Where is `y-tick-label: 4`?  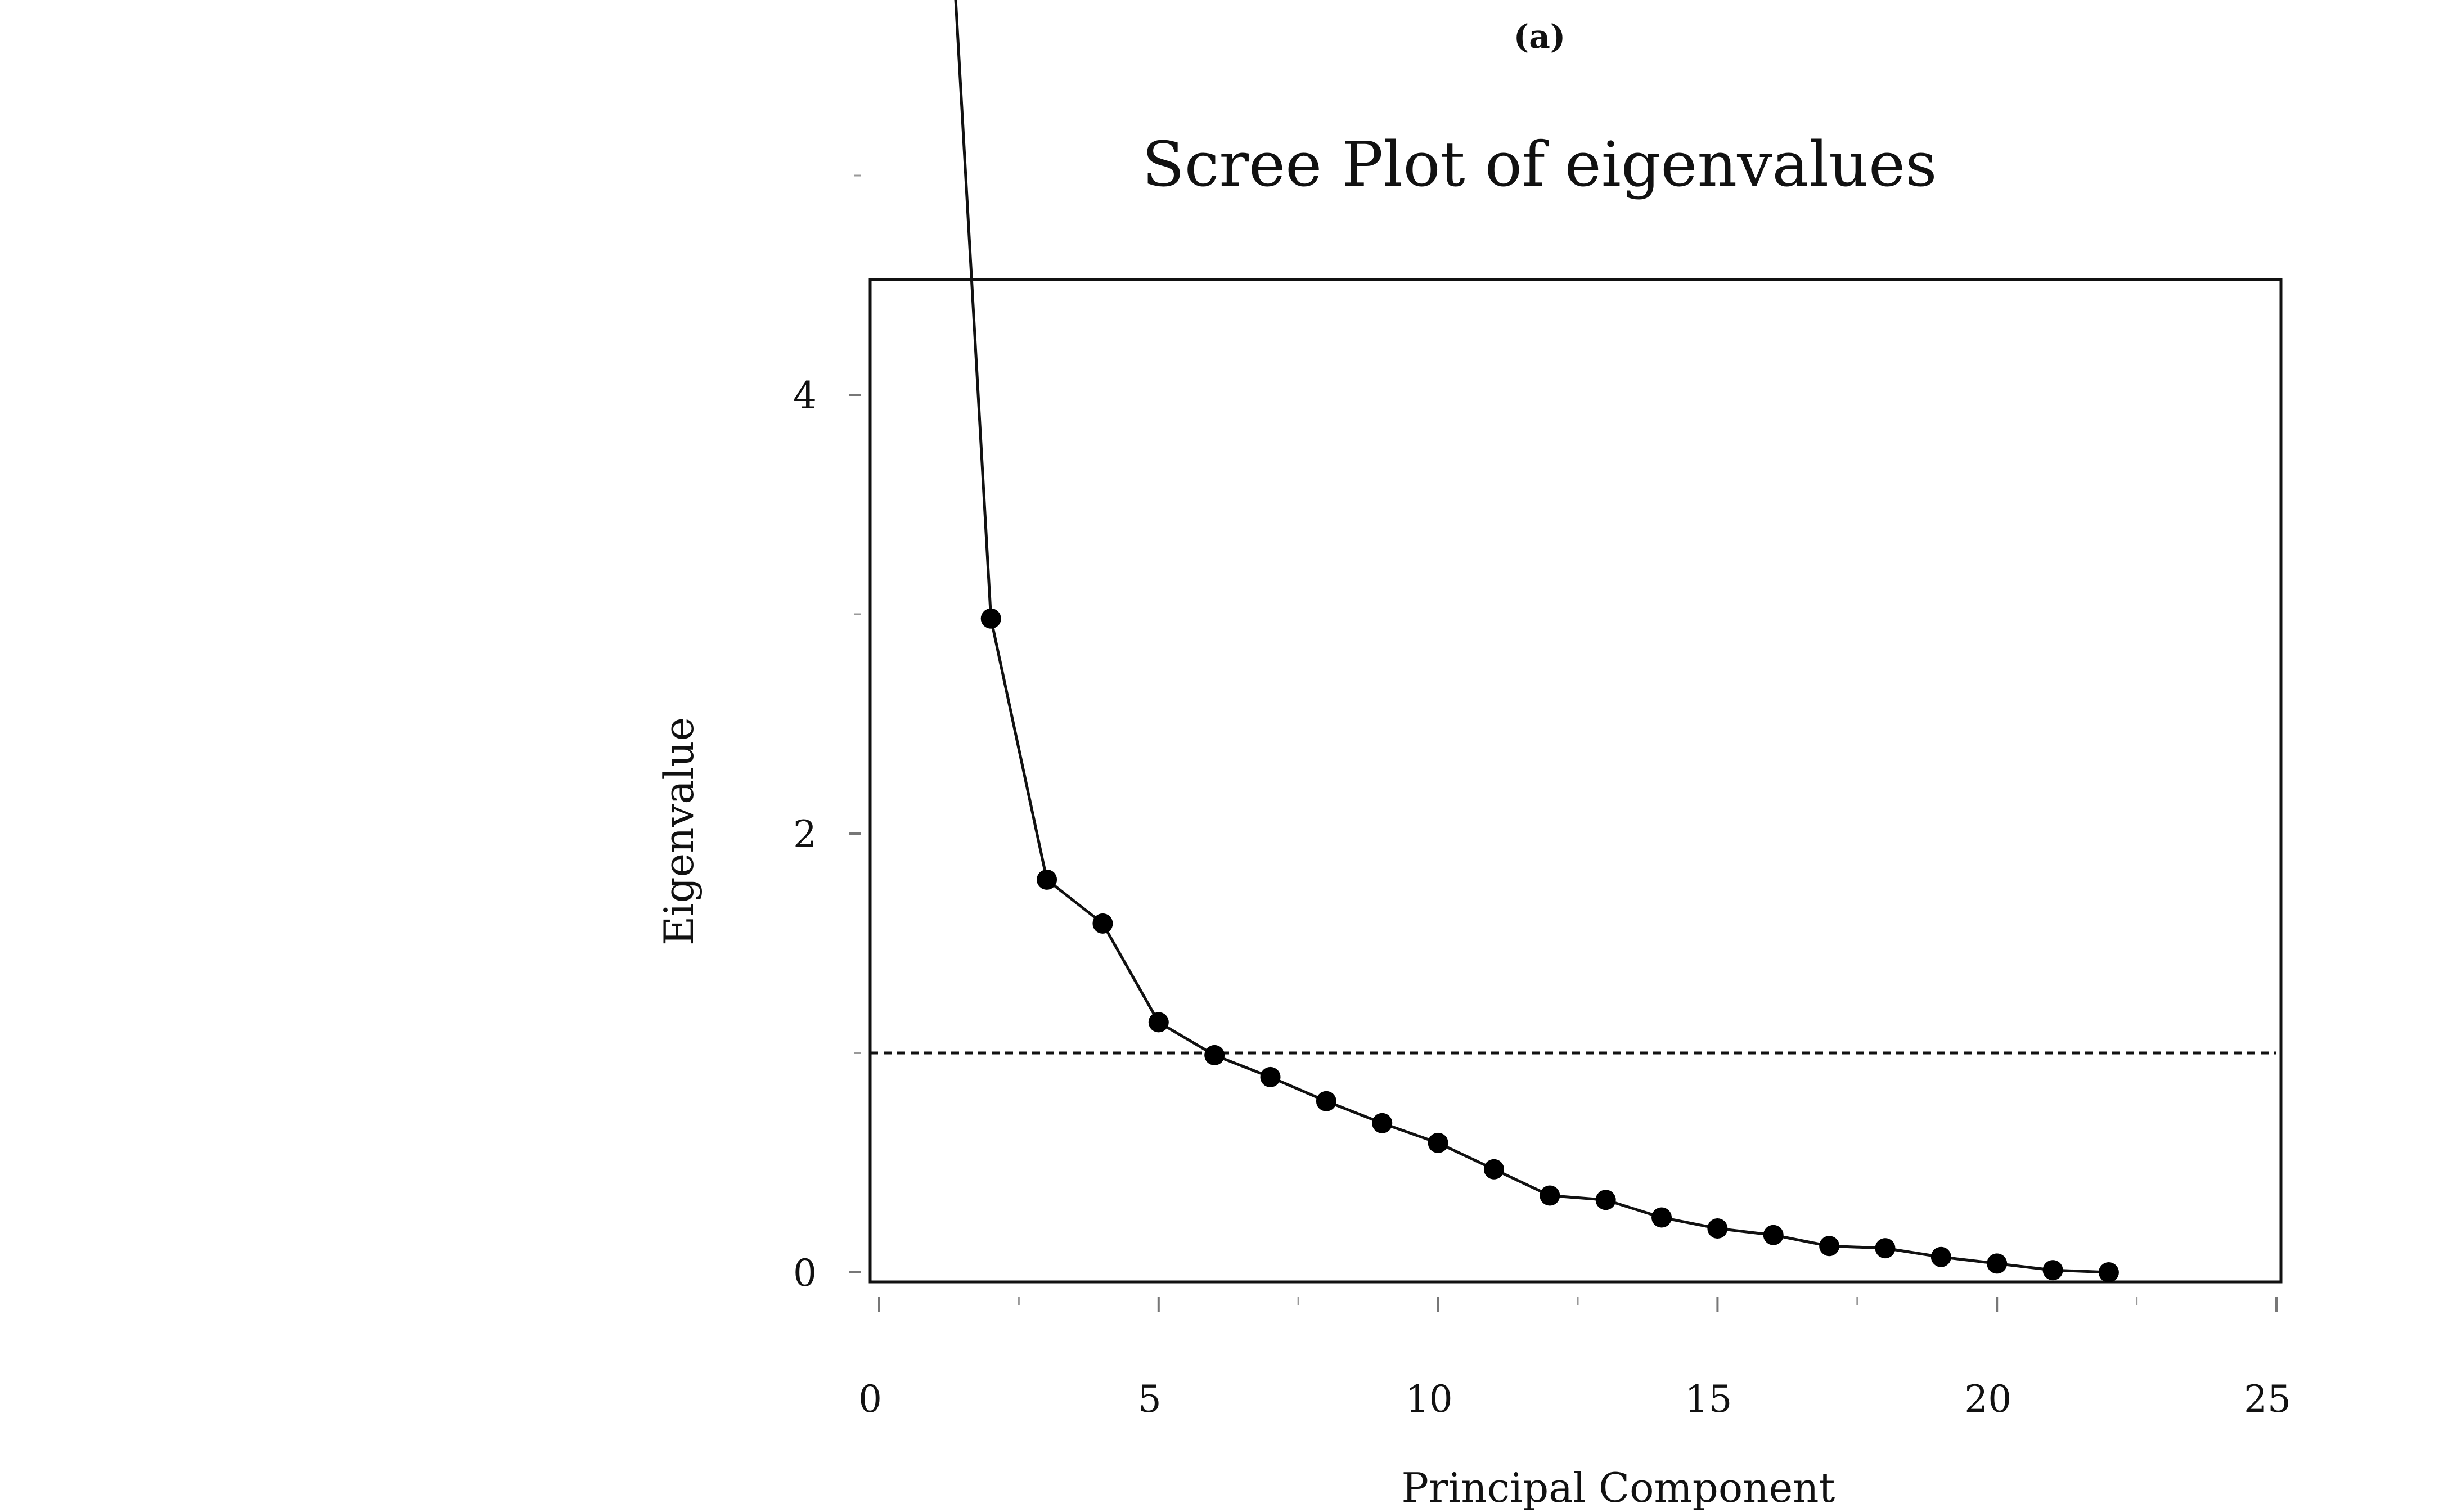
y-tick-label: 4 is located at coordinates (805, 395).